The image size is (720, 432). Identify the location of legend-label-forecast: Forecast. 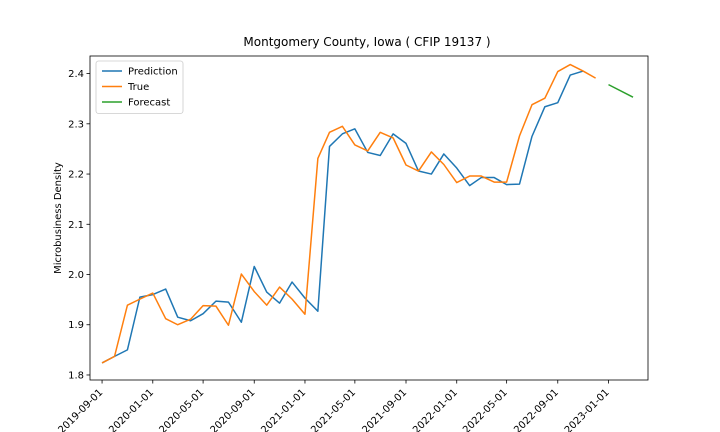
(149, 103).